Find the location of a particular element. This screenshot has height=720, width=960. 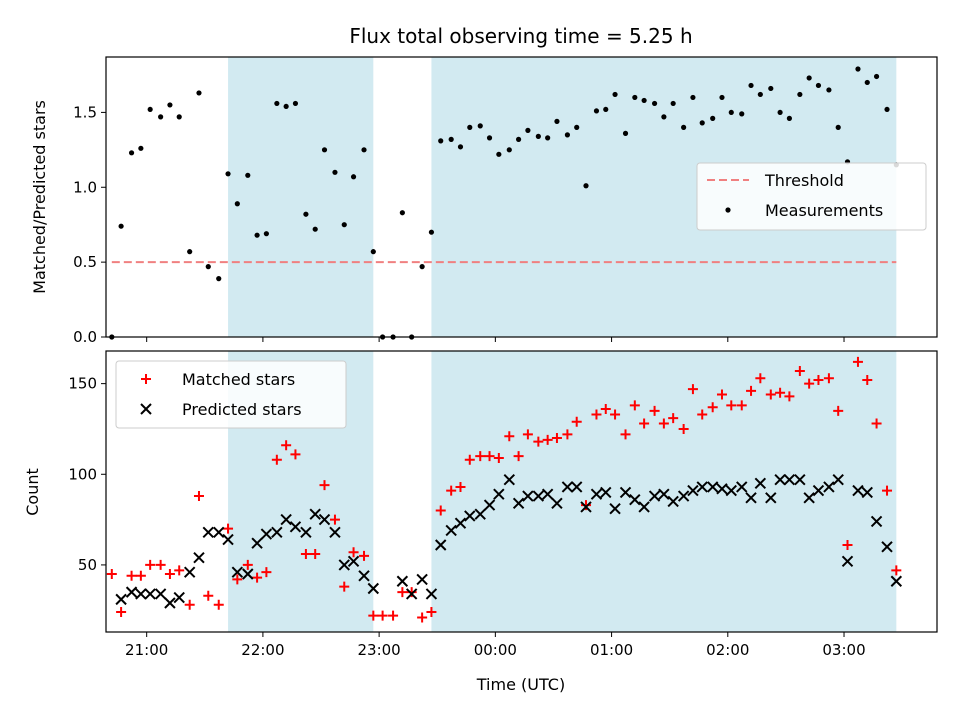

bottom-y-tick-label: 100 is located at coordinates (82, 474).